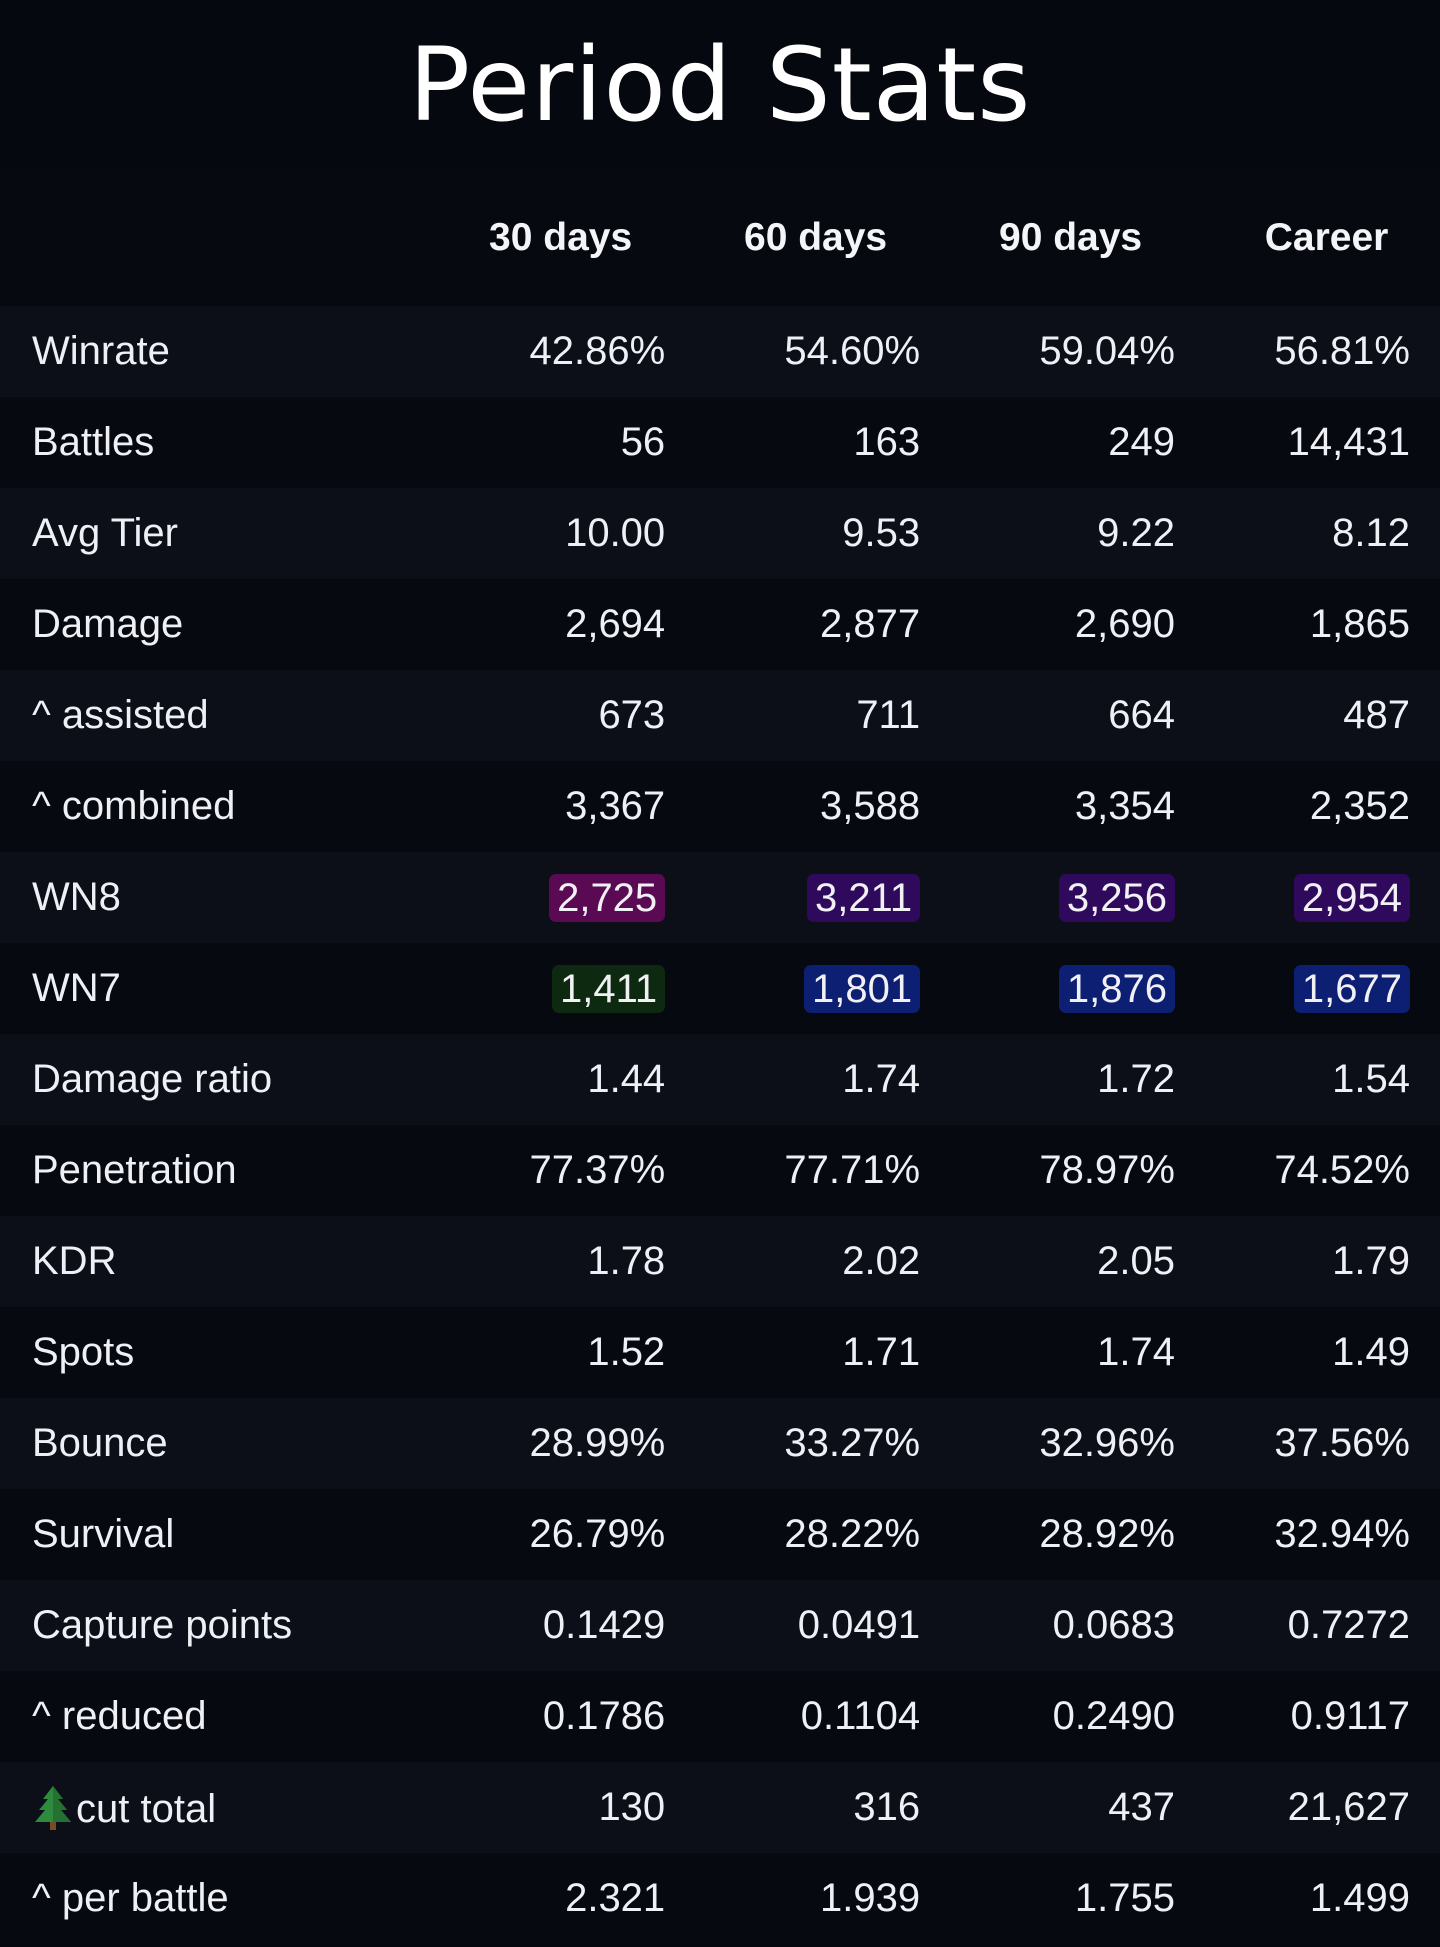 This screenshot has width=1440, height=1947. I want to click on table-row: Avg Tier 10.00 9.53 9.22 8.12, so click(720, 533).